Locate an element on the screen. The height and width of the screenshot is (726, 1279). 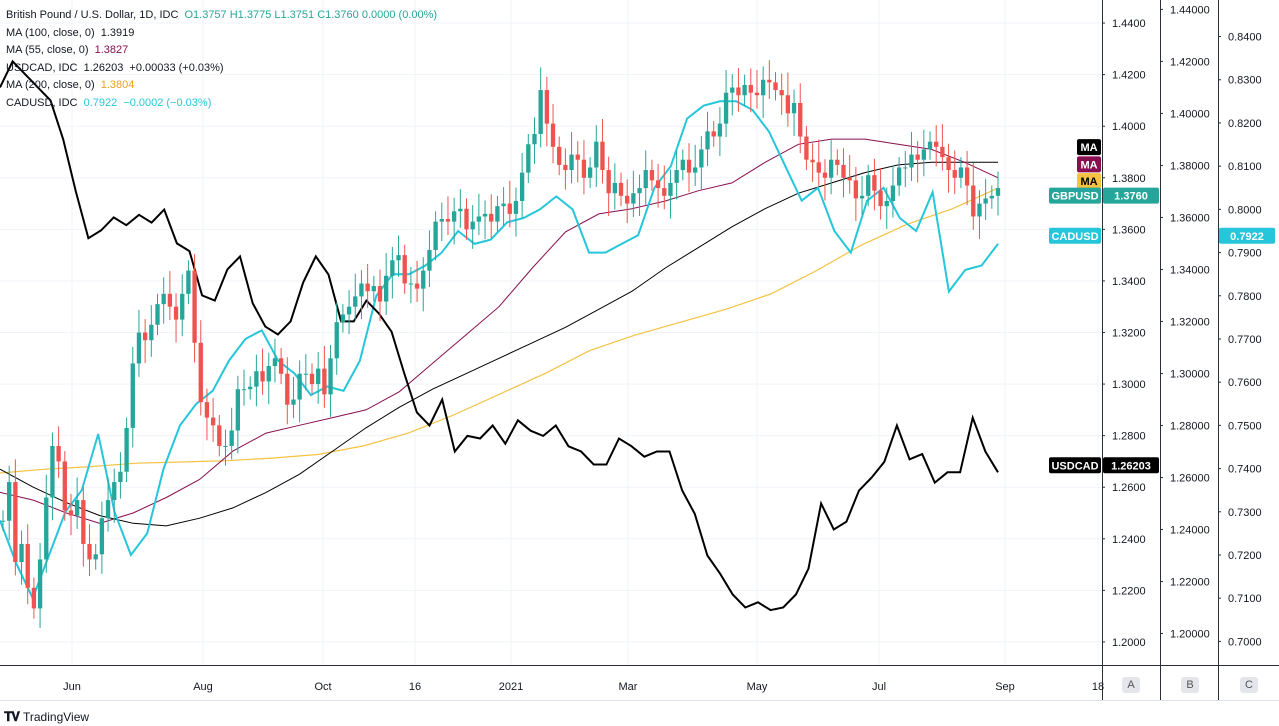
ma100-value: 1.3919 is located at coordinates (117, 32).